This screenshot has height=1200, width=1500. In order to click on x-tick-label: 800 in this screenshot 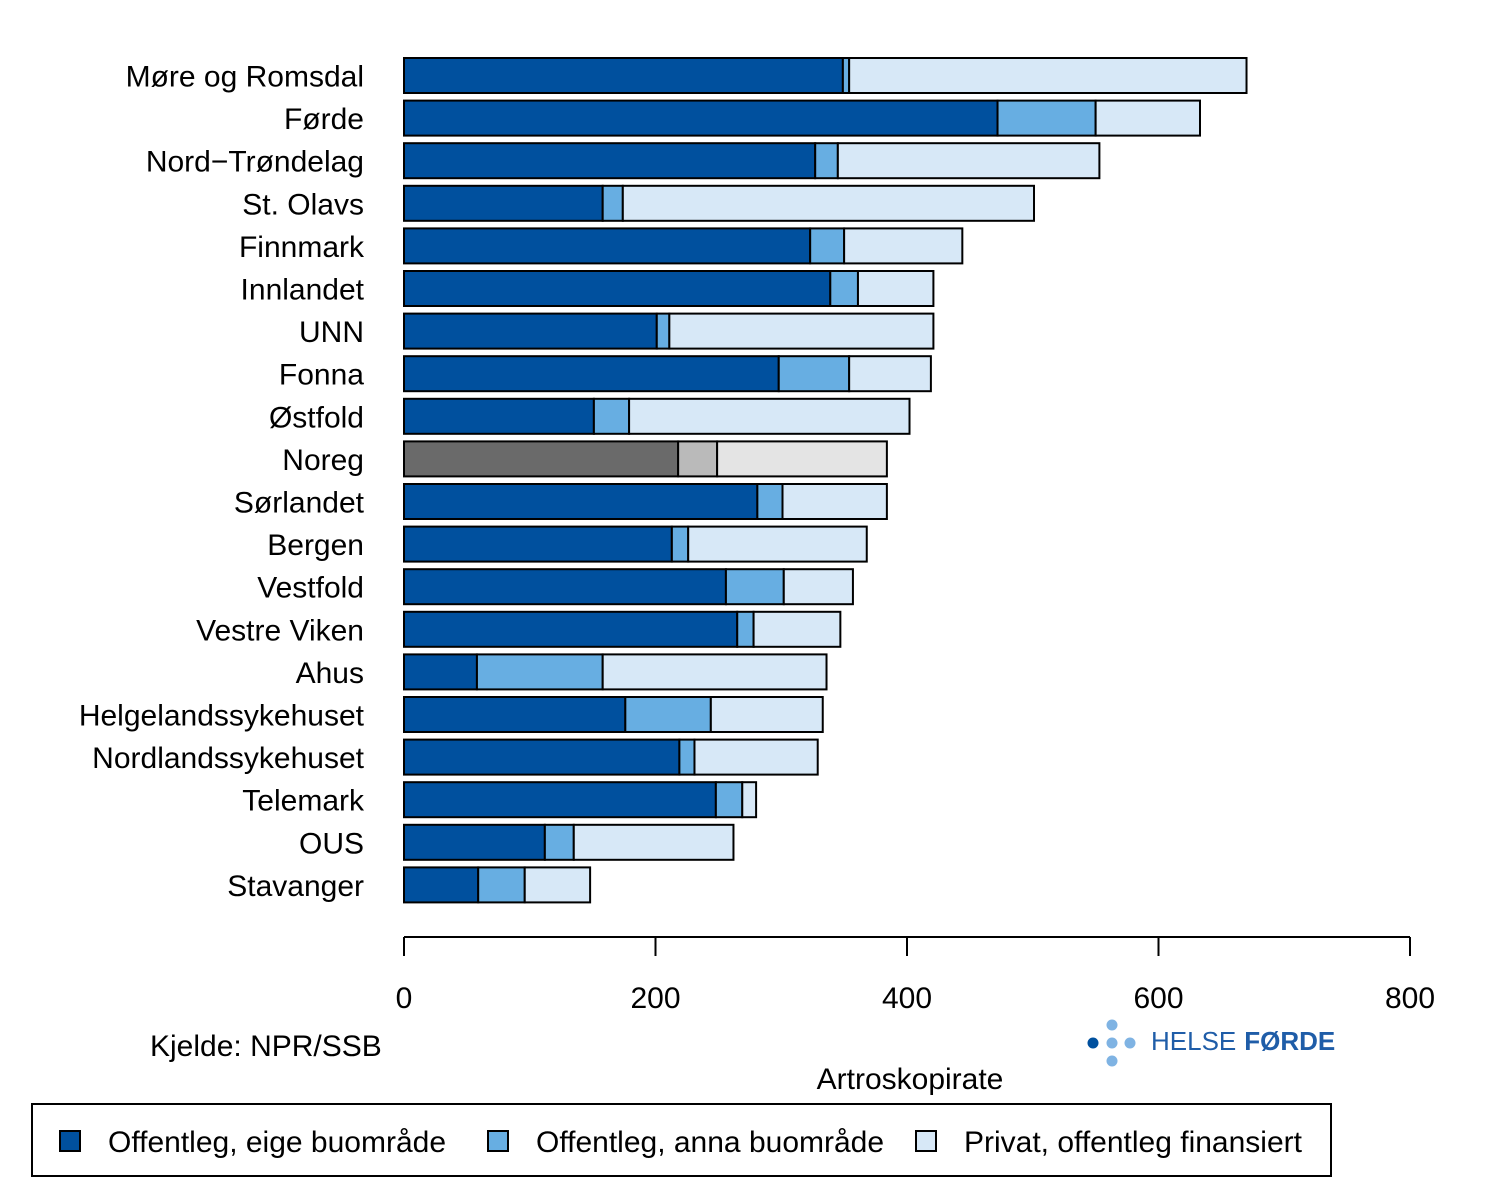, I will do `click(1410, 998)`.